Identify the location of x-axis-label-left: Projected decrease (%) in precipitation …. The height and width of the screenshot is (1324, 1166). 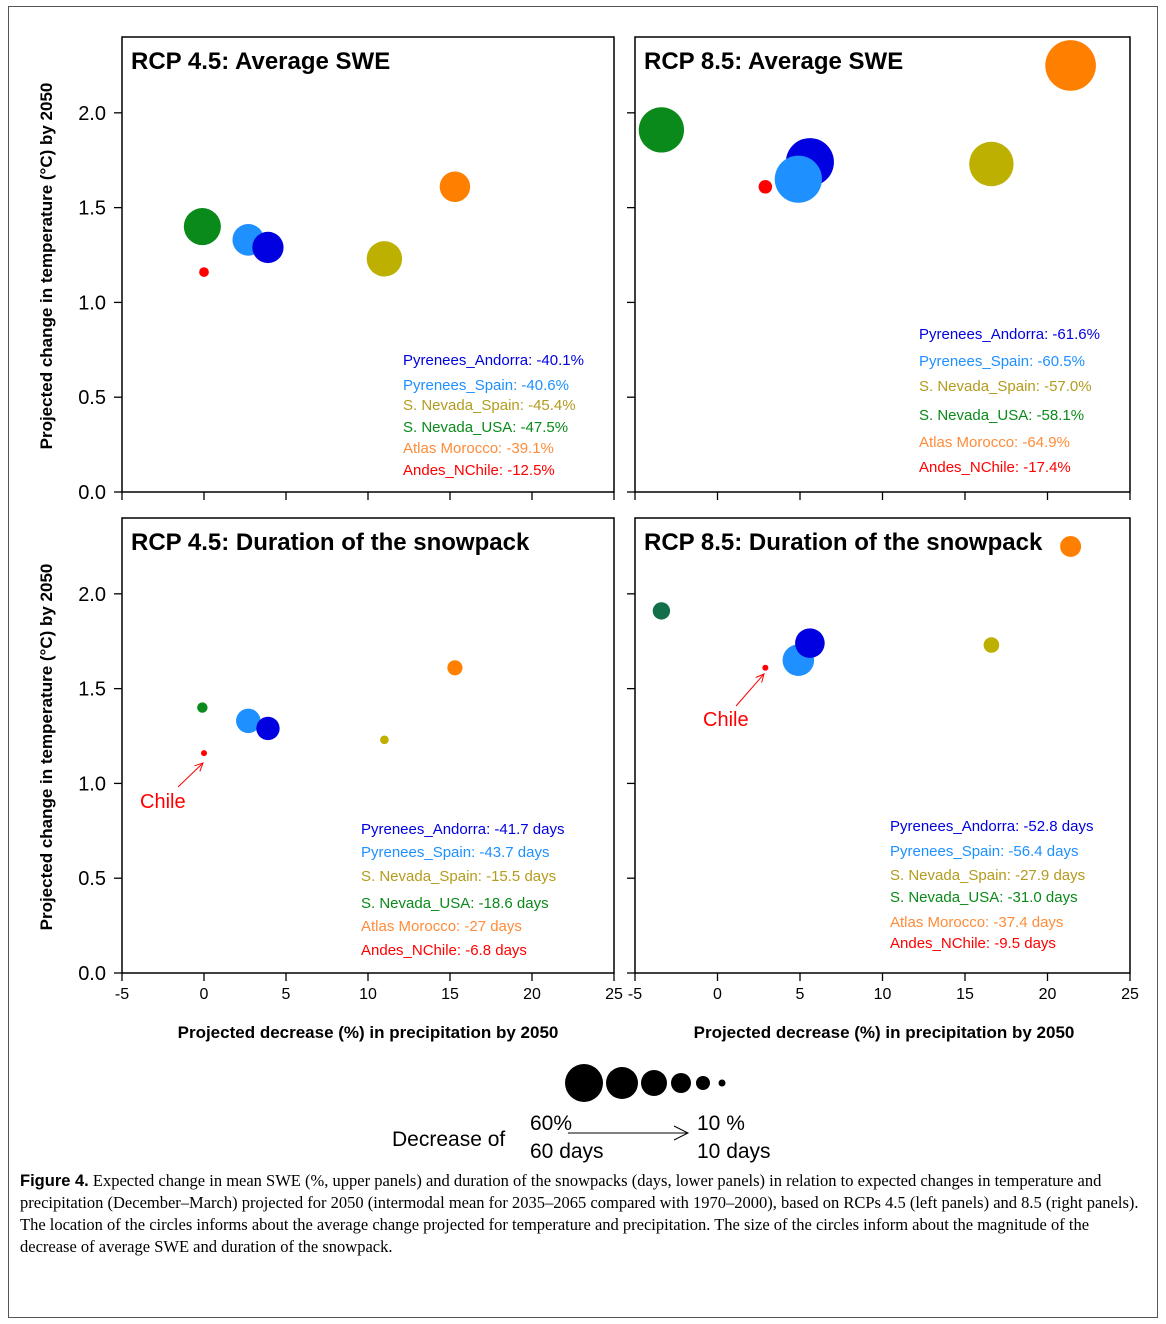
(368, 1032).